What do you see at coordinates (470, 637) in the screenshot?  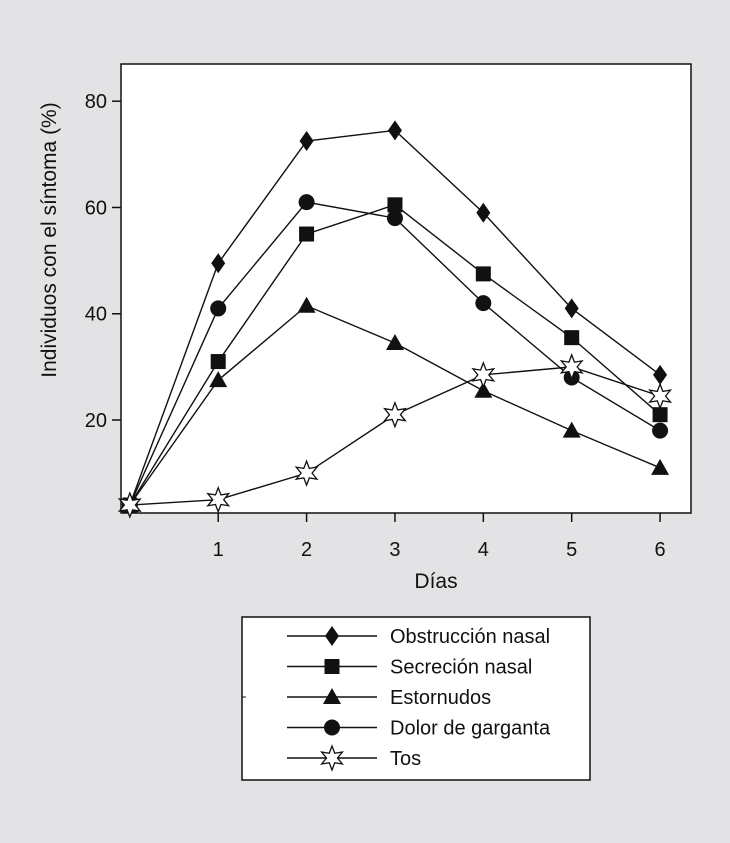 I see `legend-label-diamond: Obstrucción nasal` at bounding box center [470, 637].